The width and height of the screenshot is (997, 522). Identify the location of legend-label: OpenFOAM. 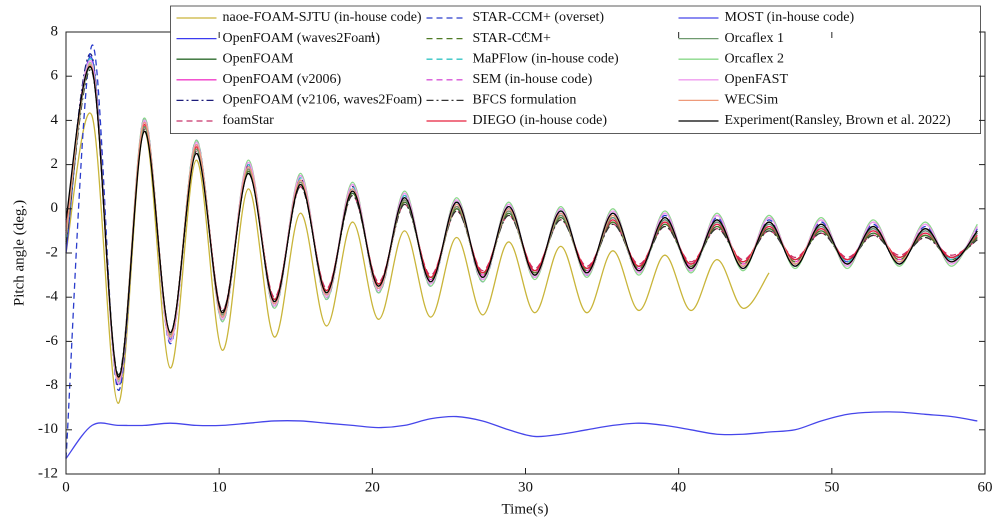
(258, 58).